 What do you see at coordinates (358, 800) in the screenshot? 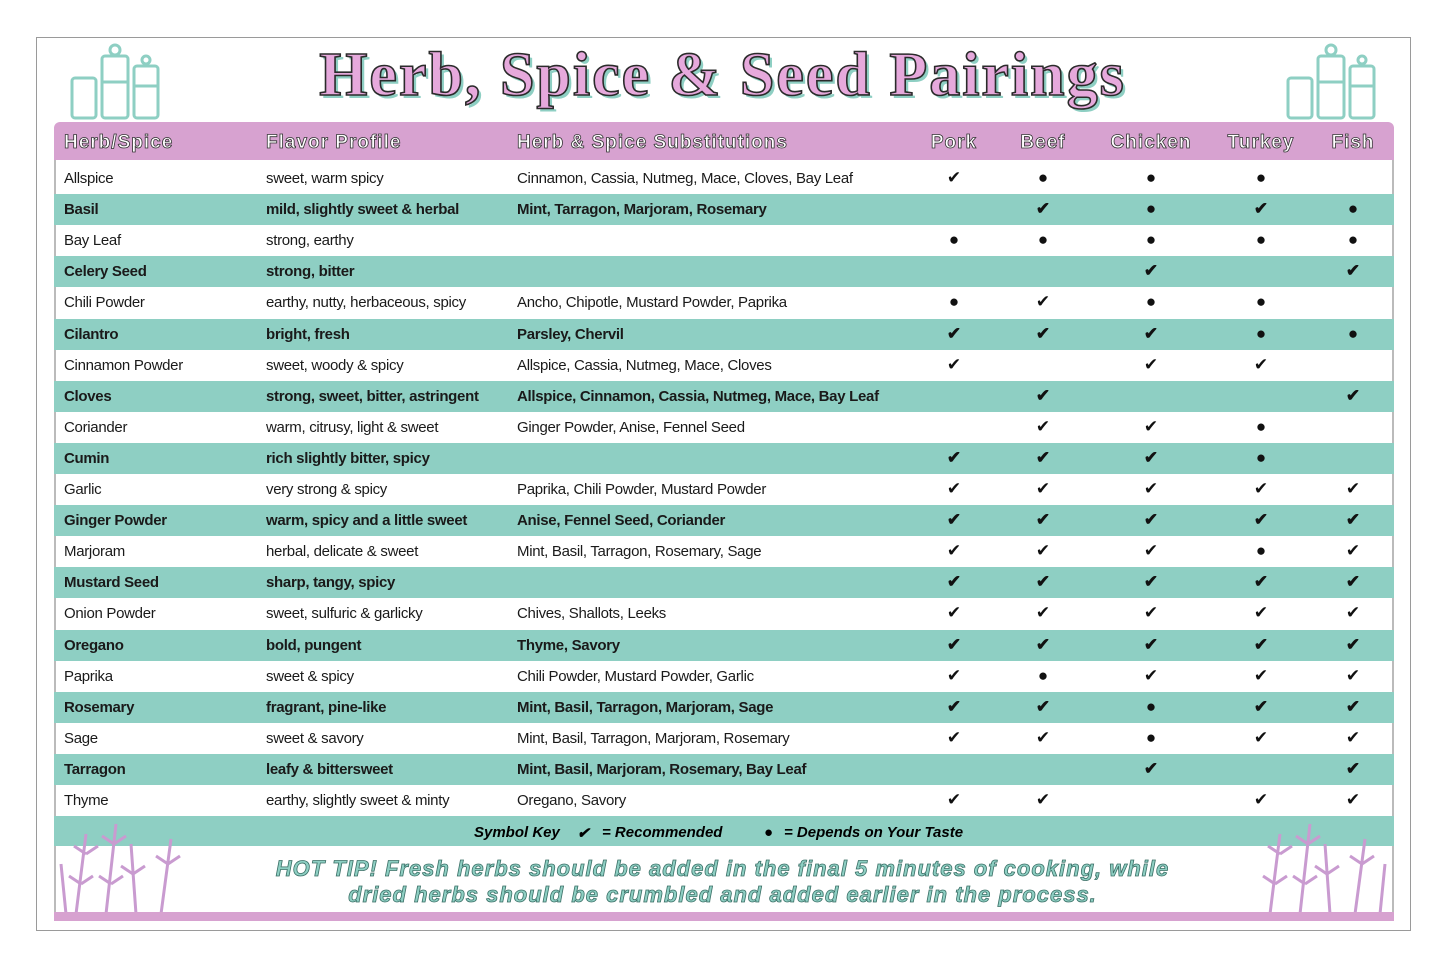
I see `table-cell: earthy, slightly sweet & minty` at bounding box center [358, 800].